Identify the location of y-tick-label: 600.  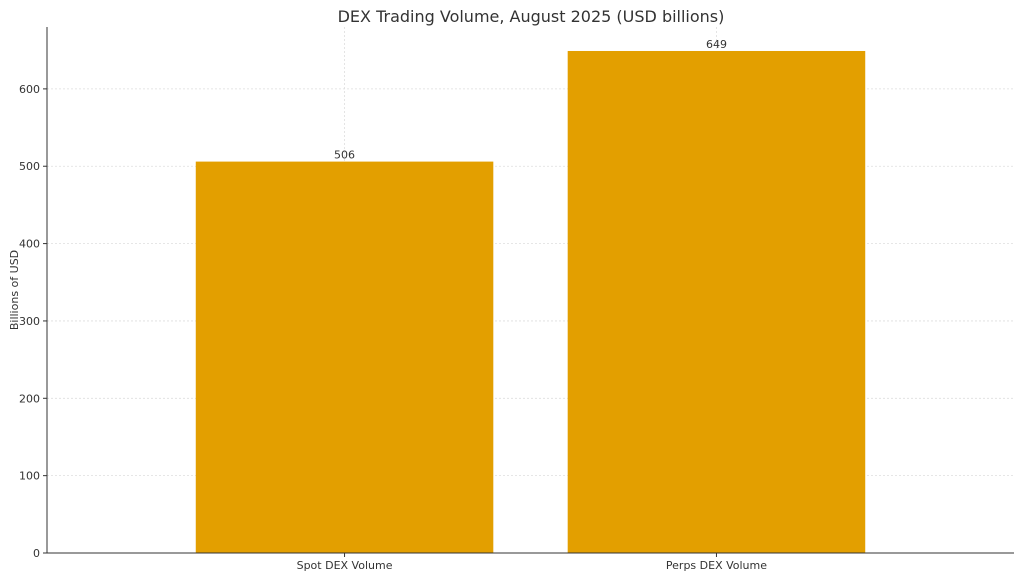
(29, 89).